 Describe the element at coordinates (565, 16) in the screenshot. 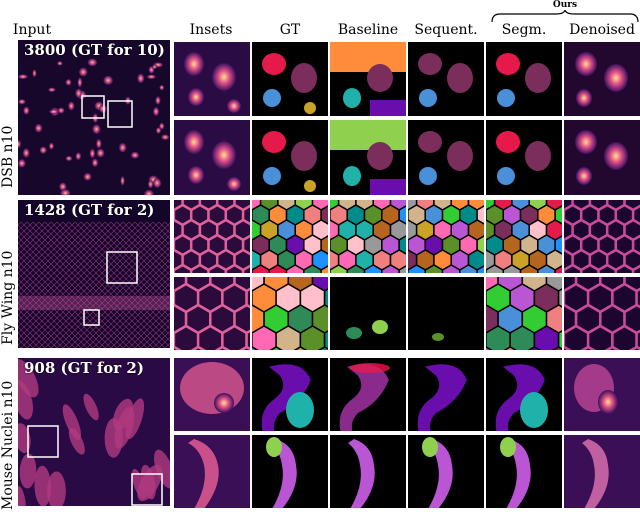

I see `ours-bracket` at that location.